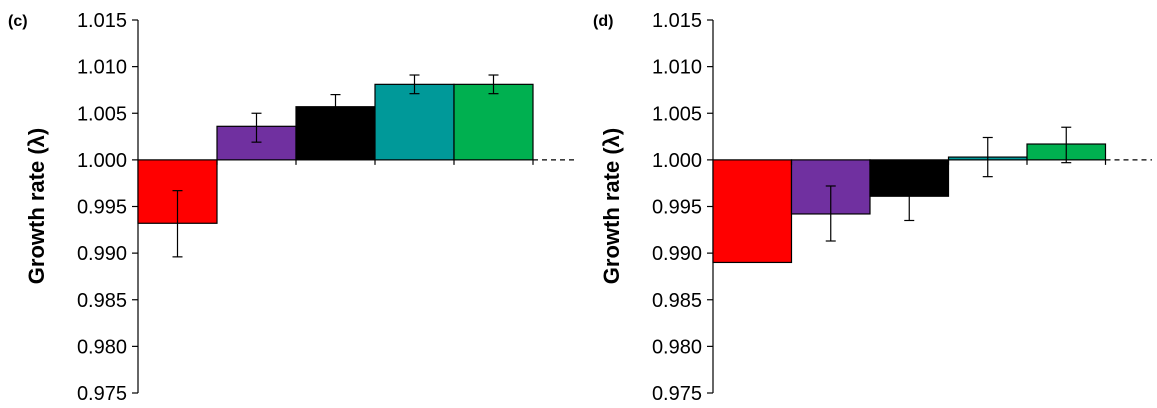 Image resolution: width=1157 pixels, height=408 pixels. What do you see at coordinates (603, 21) in the screenshot?
I see `panel-label: (d)` at bounding box center [603, 21].